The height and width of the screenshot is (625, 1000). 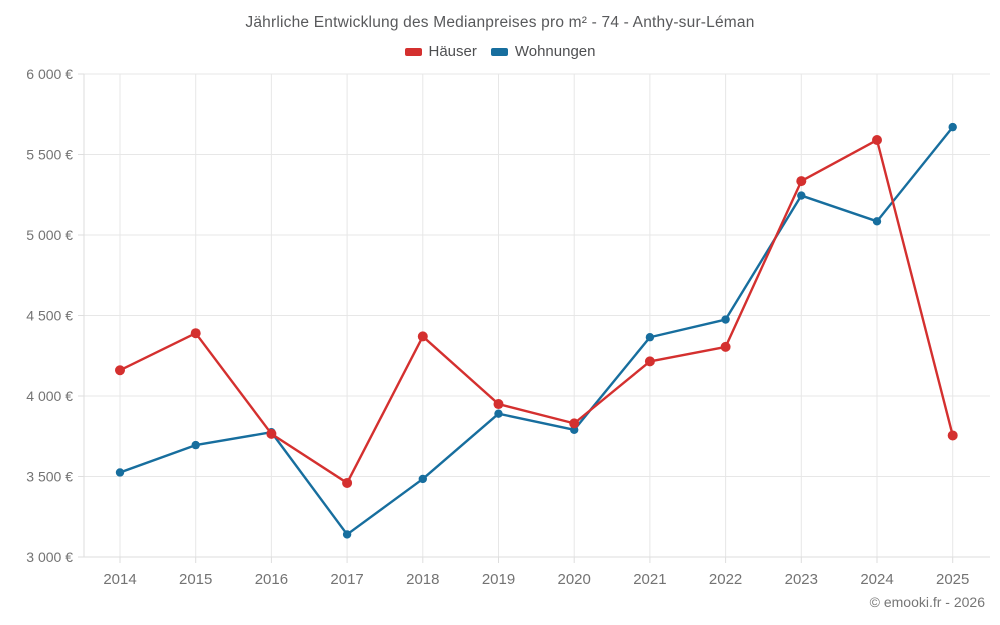 What do you see at coordinates (555, 51) in the screenshot?
I see `legend-label-wohnungen: Wohnungen` at bounding box center [555, 51].